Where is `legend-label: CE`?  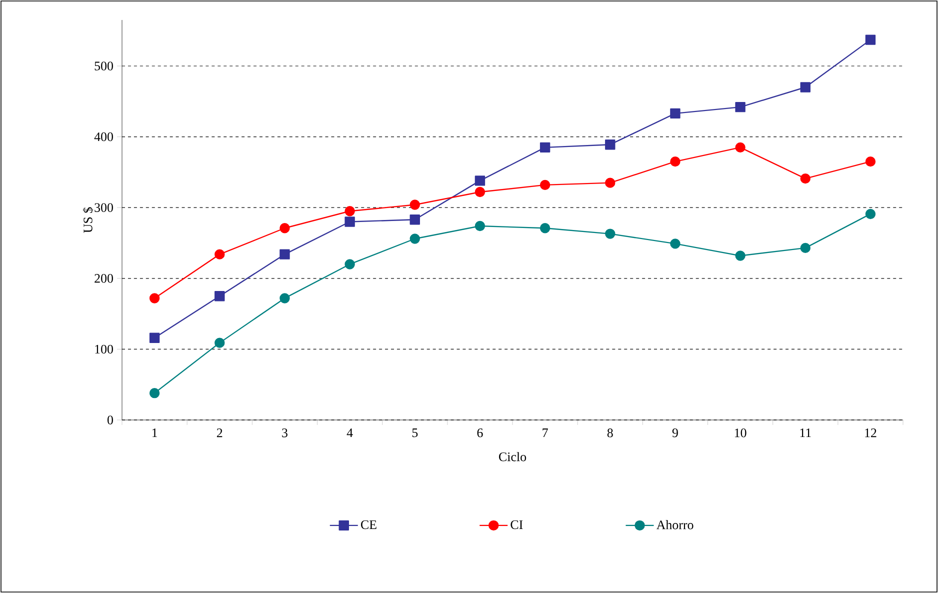 legend-label: CE is located at coordinates (368, 525).